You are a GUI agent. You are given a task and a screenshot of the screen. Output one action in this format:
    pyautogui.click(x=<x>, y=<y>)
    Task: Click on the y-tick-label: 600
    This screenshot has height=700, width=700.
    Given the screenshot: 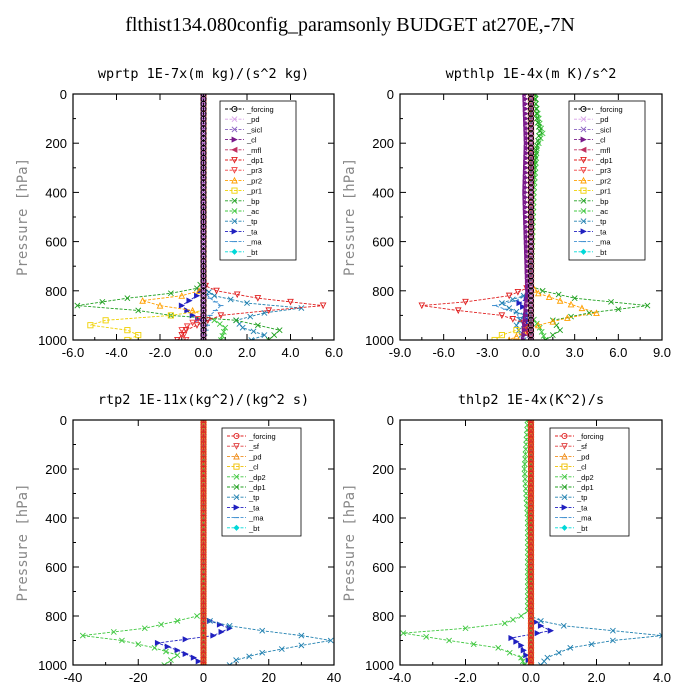 What is the action you would take?
    pyautogui.click(x=383, y=567)
    